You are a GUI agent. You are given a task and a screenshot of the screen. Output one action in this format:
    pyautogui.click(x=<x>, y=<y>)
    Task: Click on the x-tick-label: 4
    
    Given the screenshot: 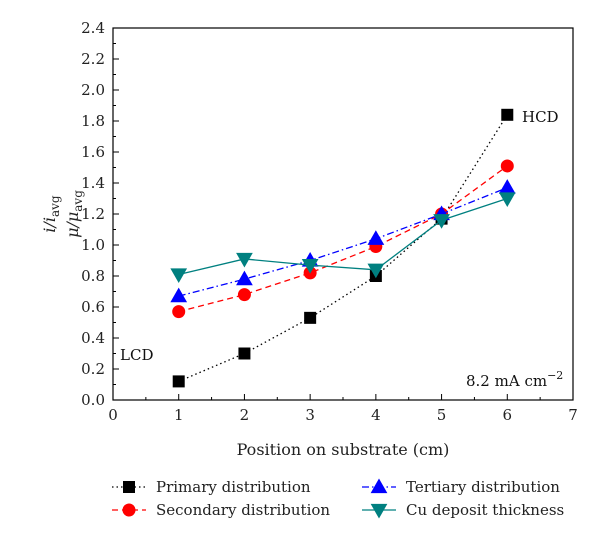 What is the action you would take?
    pyautogui.click(x=376, y=415)
    